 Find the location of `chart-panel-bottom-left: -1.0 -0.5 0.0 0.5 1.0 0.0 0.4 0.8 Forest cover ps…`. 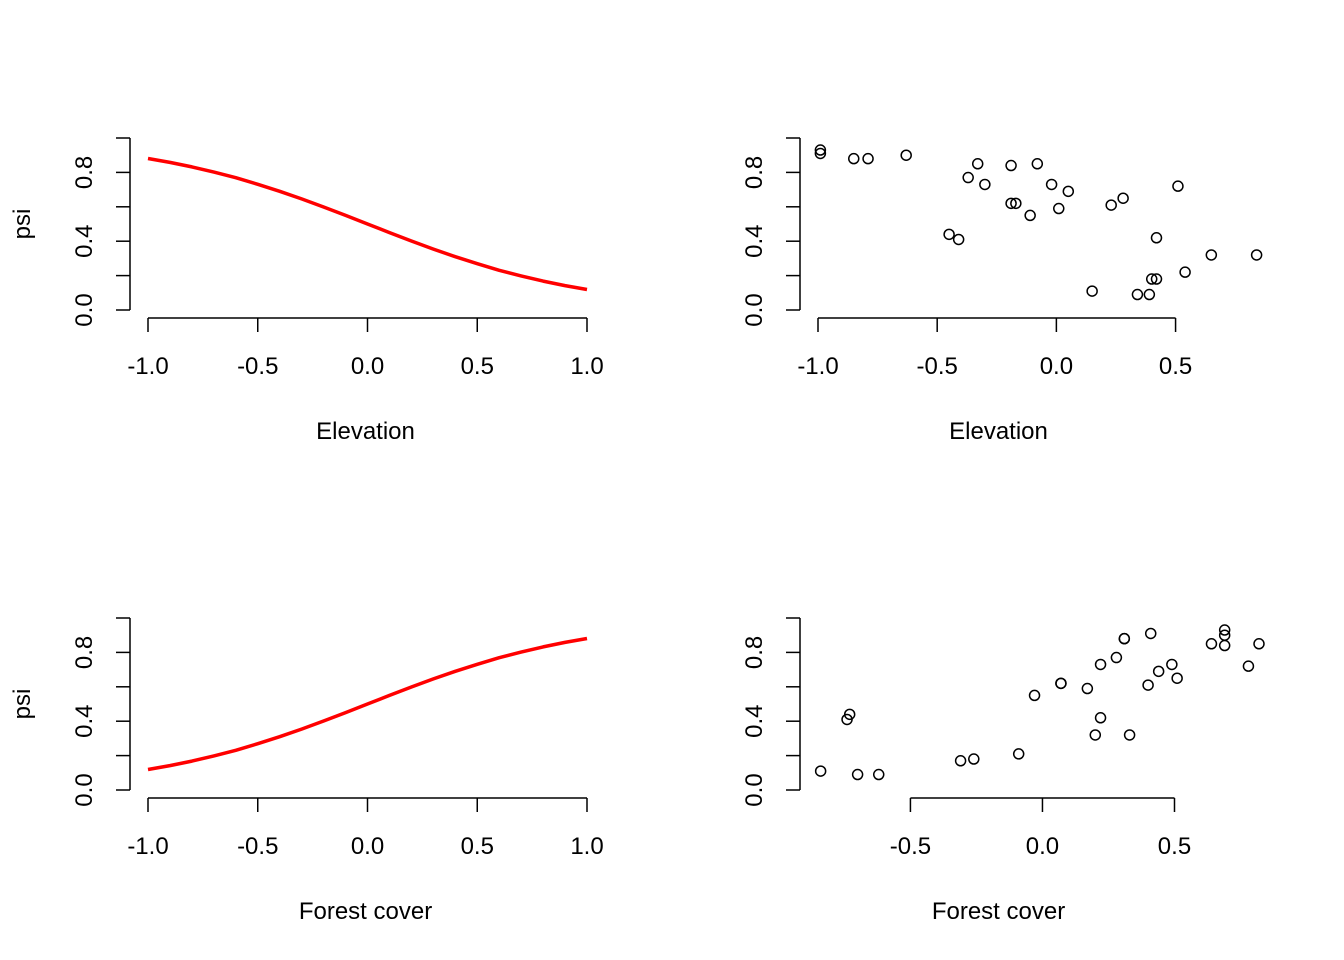

chart-panel-bottom-left: -1.0 -0.5 0.0 0.5 1.0 0.0 0.4 0.8 Forest cover ps… is located at coordinates (306, 771).